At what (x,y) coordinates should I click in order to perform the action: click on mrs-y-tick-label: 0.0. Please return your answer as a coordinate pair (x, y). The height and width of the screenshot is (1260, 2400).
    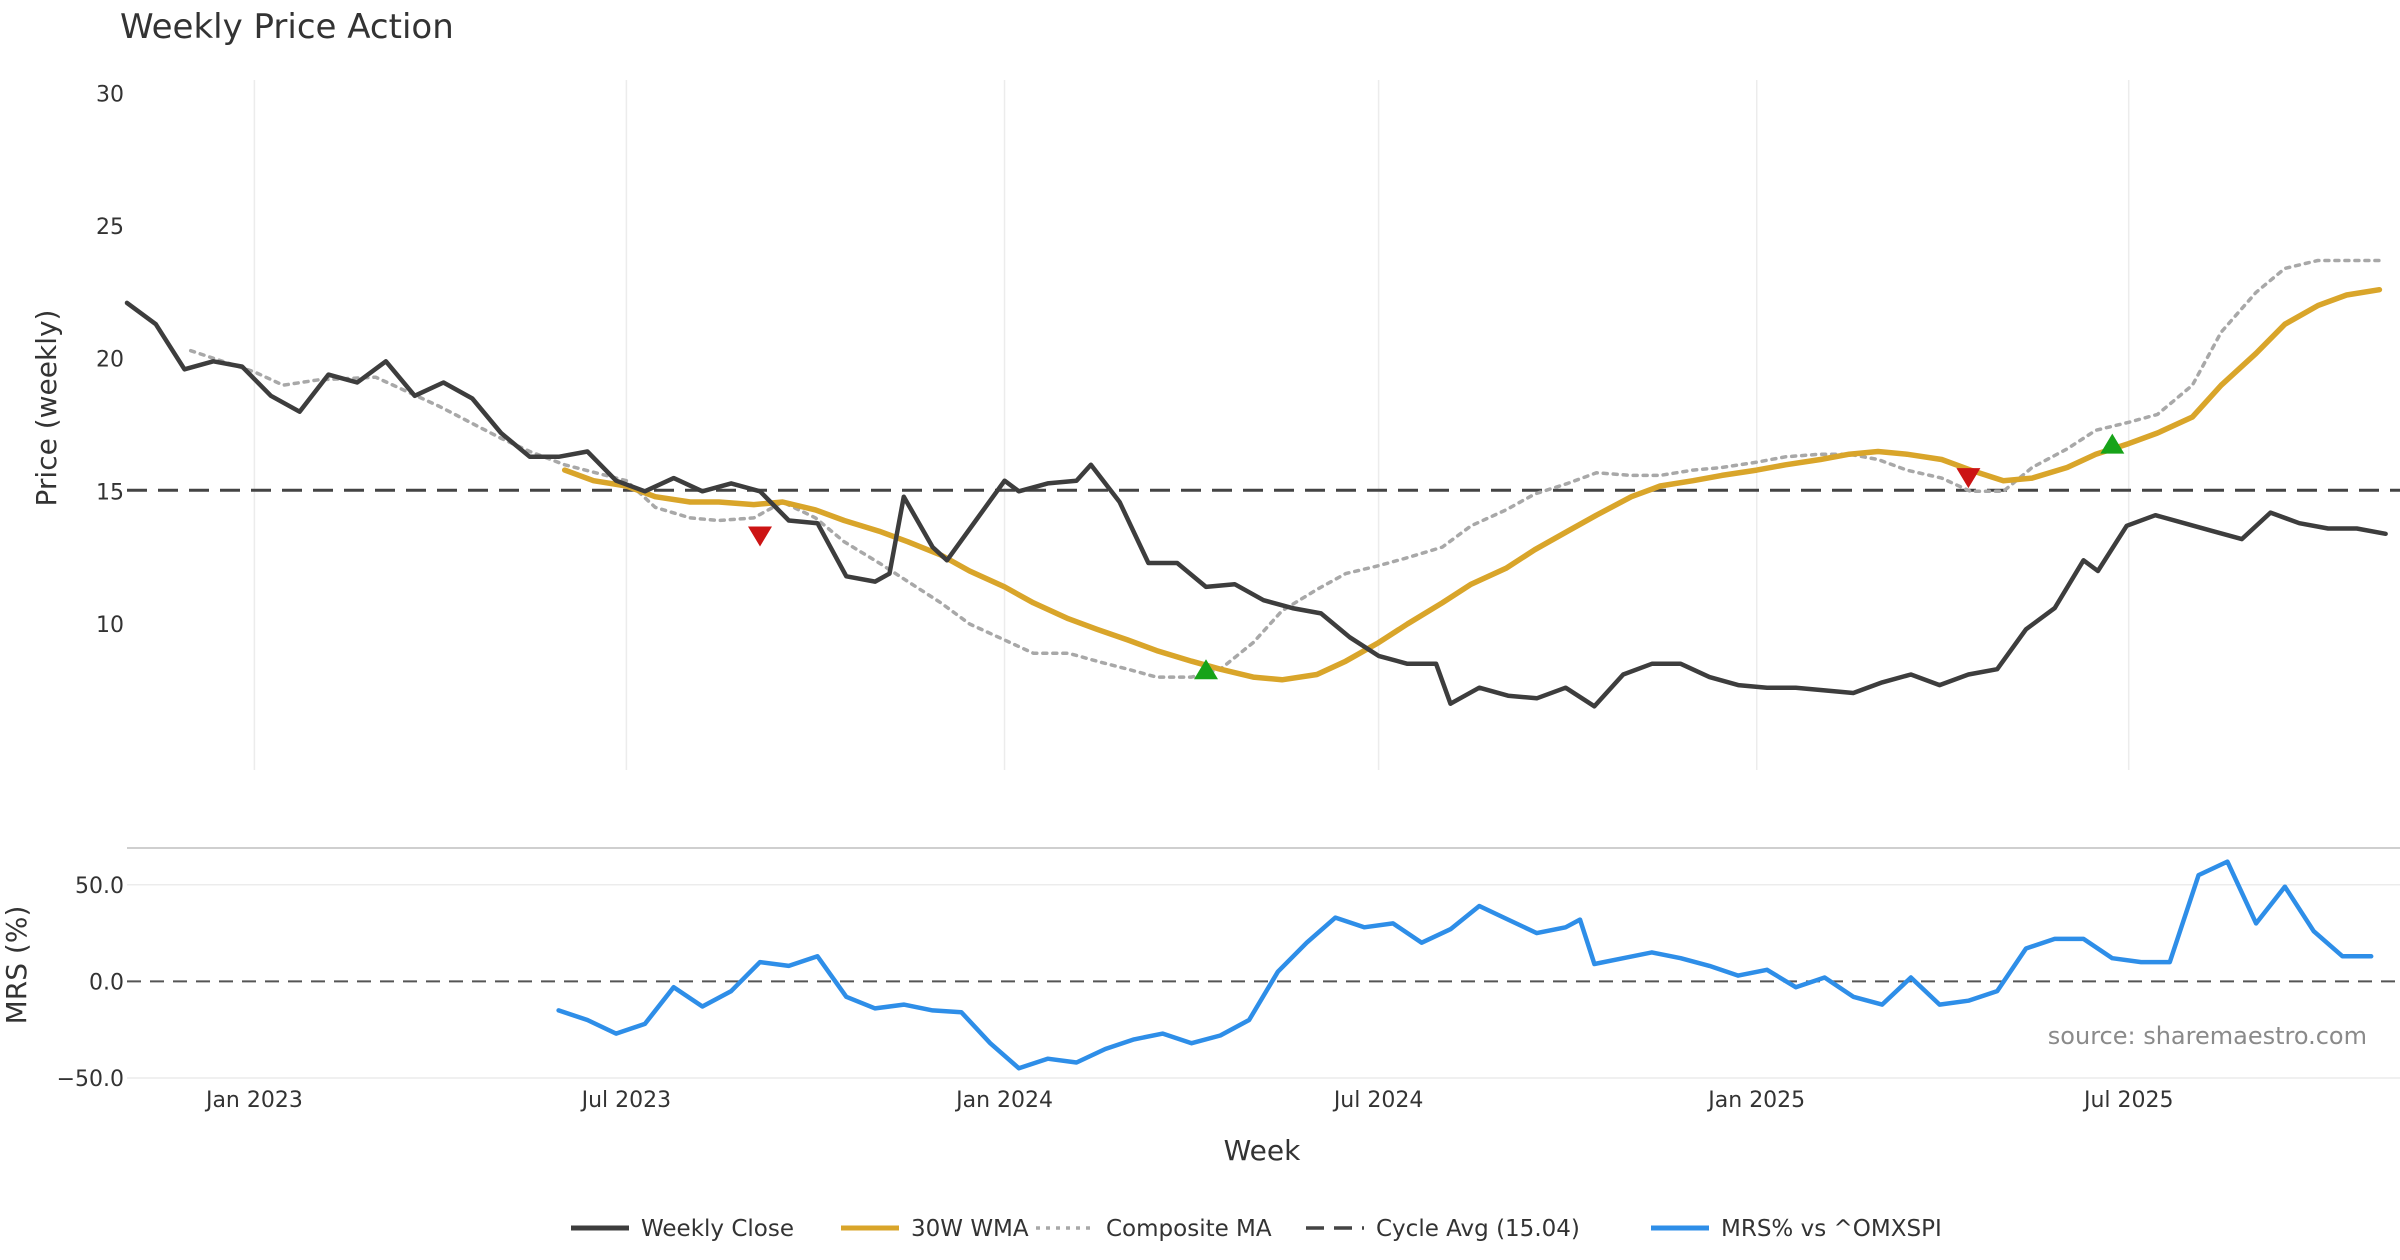
    Looking at the image, I should click on (106, 982).